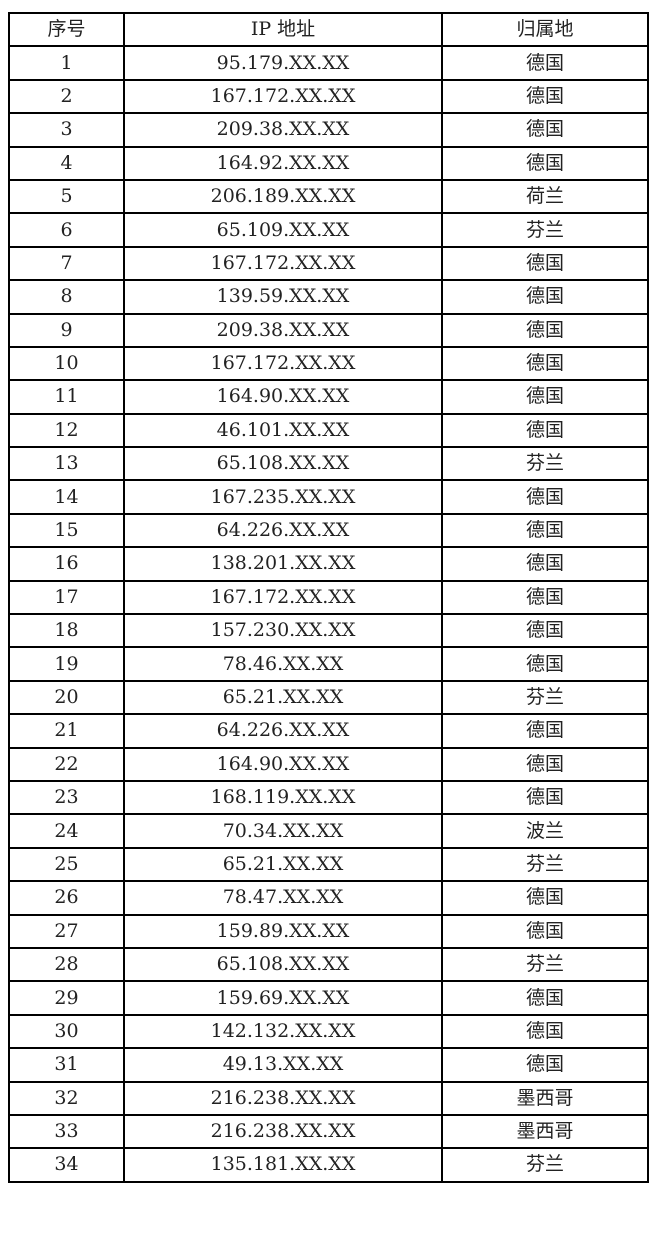 The image size is (654, 1257). I want to click on cell-index: 30, so click(66, 1031).